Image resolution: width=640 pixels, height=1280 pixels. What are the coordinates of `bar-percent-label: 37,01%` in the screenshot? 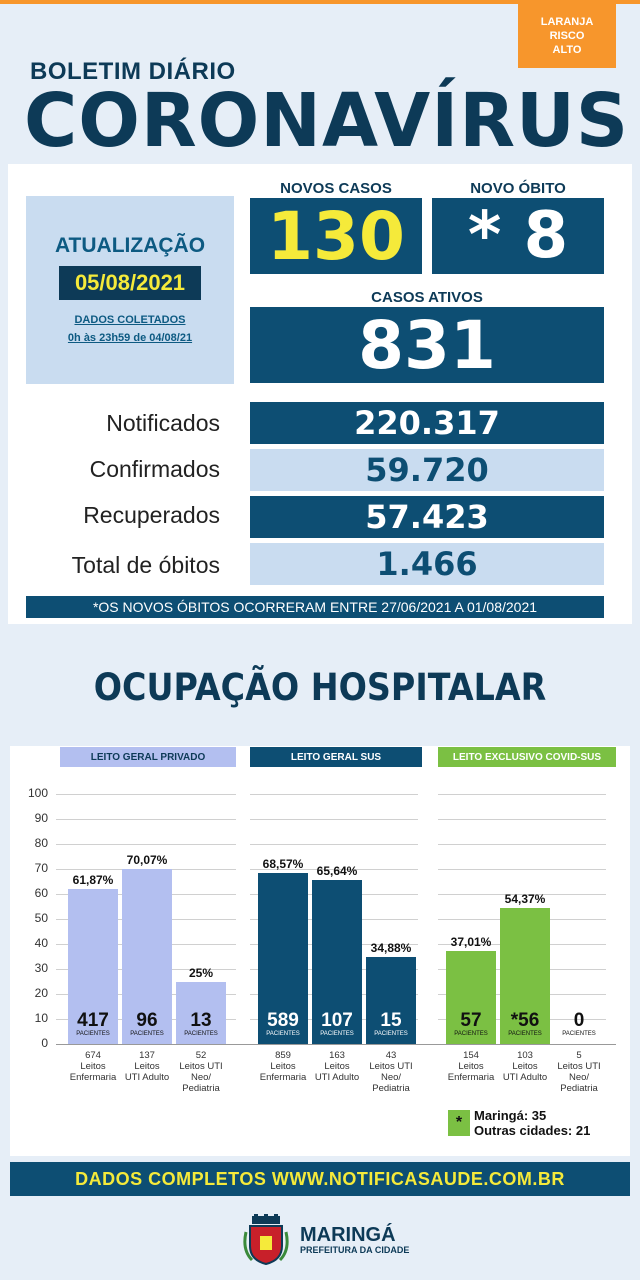 It's located at (471, 942).